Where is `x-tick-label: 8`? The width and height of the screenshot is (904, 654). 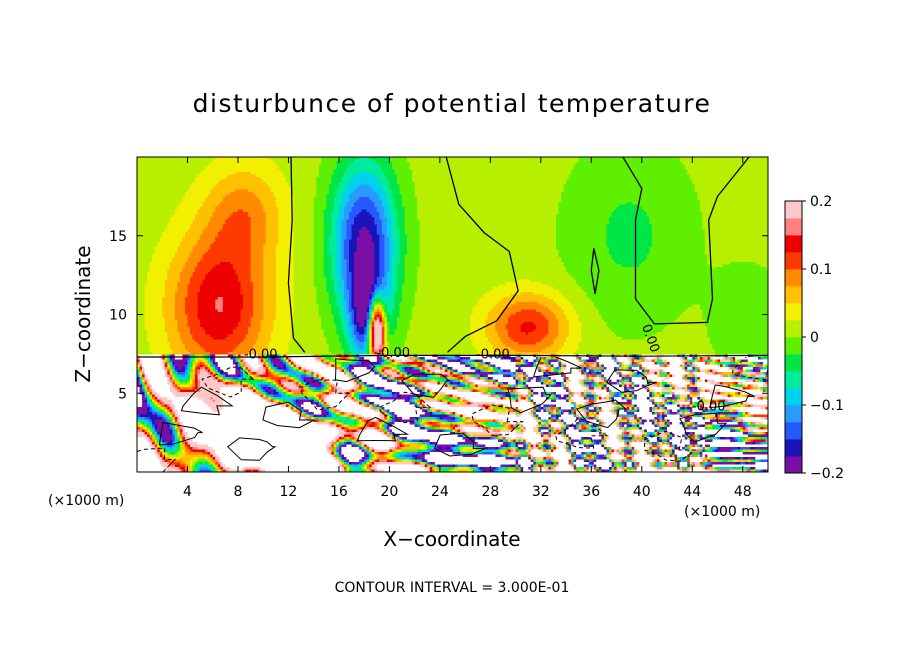
x-tick-label: 8 is located at coordinates (238, 492).